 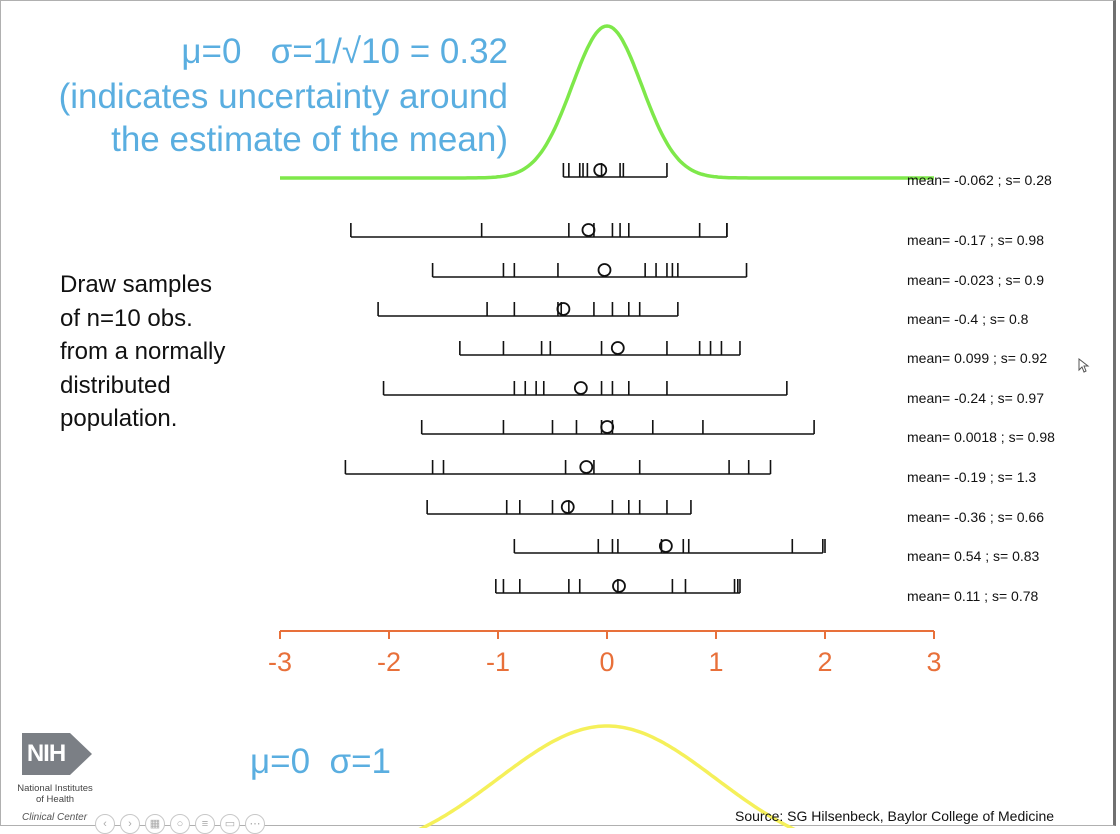 I want to click on sampling-distribution-note-line2: the estimate of the mean), so click(x=309, y=139).